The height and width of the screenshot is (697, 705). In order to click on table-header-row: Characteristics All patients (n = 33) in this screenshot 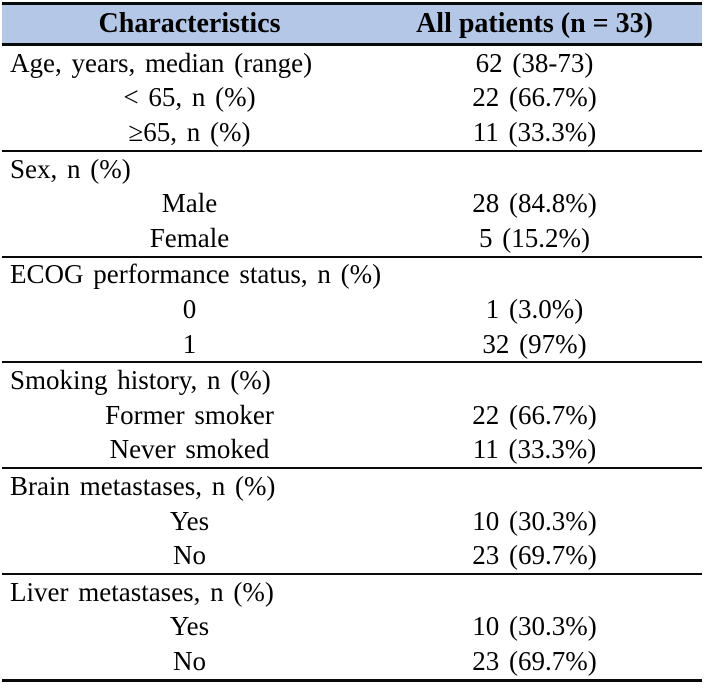, I will do `click(352, 24)`.